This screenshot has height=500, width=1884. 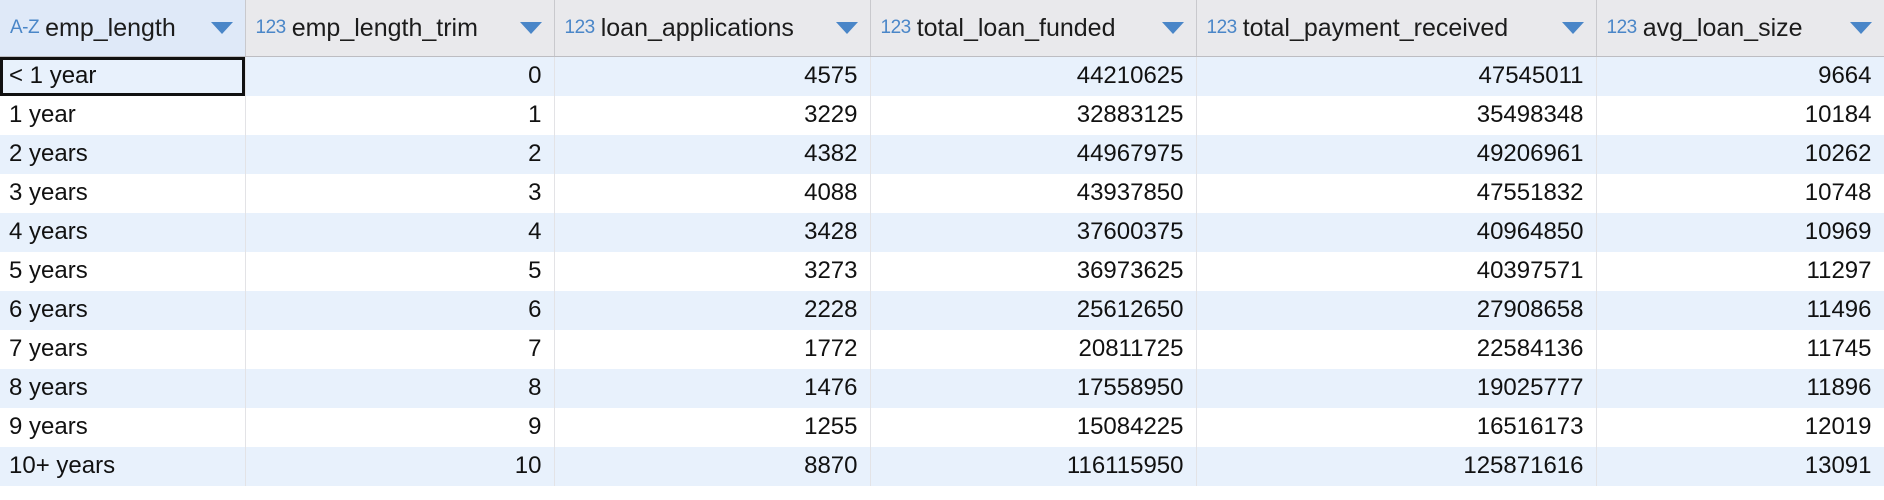 I want to click on table-row: 1 year 1 3229 32883125 35498348 10184, so click(x=942, y=115).